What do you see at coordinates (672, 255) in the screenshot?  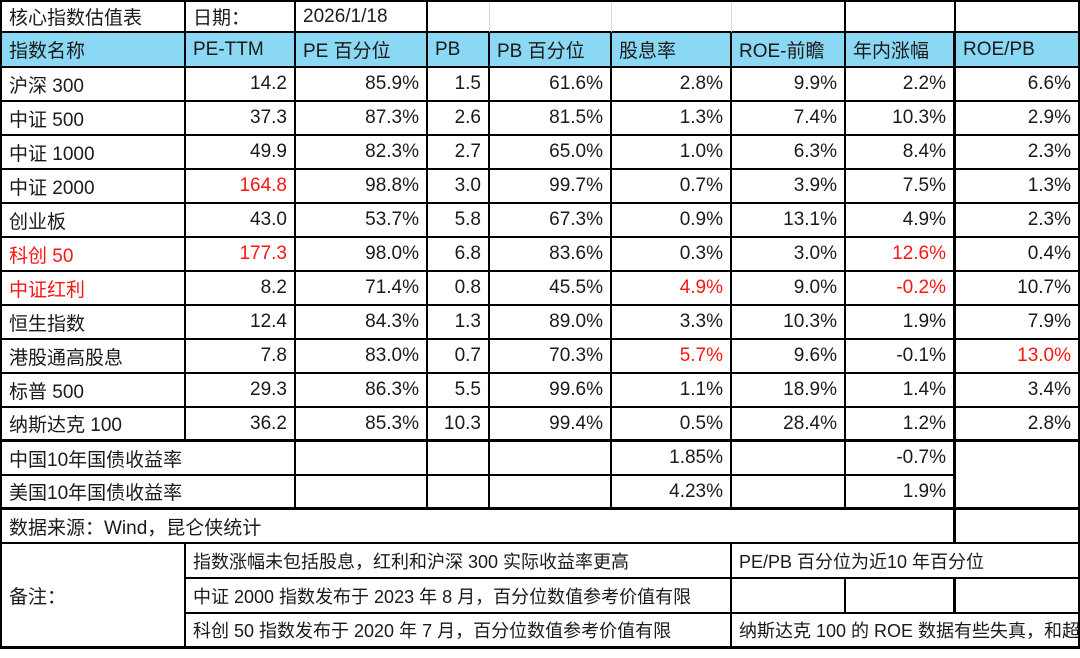 I see `cell-dividend-yield: 0.3%` at bounding box center [672, 255].